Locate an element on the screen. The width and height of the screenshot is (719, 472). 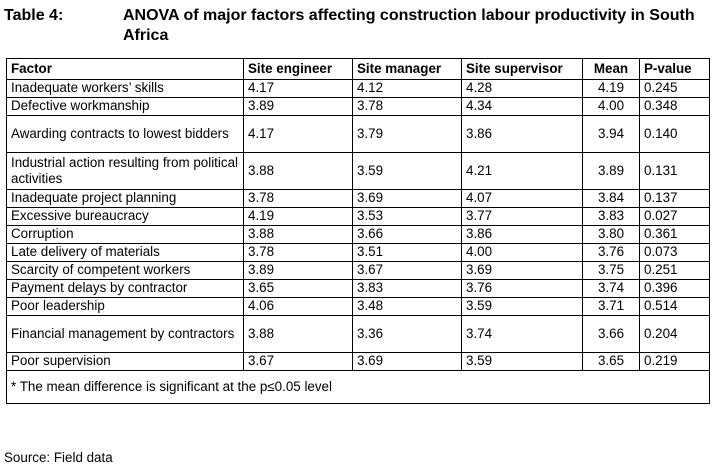
site-manager-cell: 3.83 is located at coordinates (407, 288).